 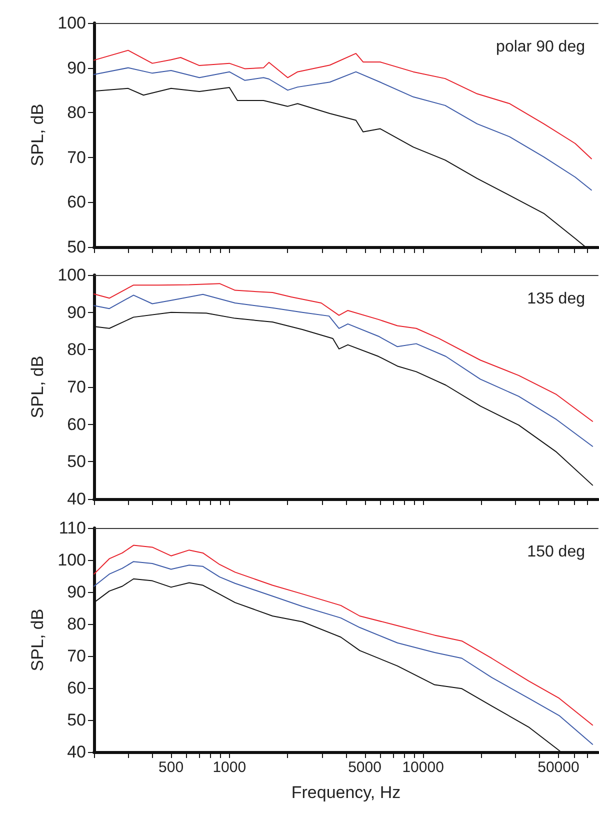 I want to click on x-axis-title: Frequency, Hz, so click(x=346, y=792).